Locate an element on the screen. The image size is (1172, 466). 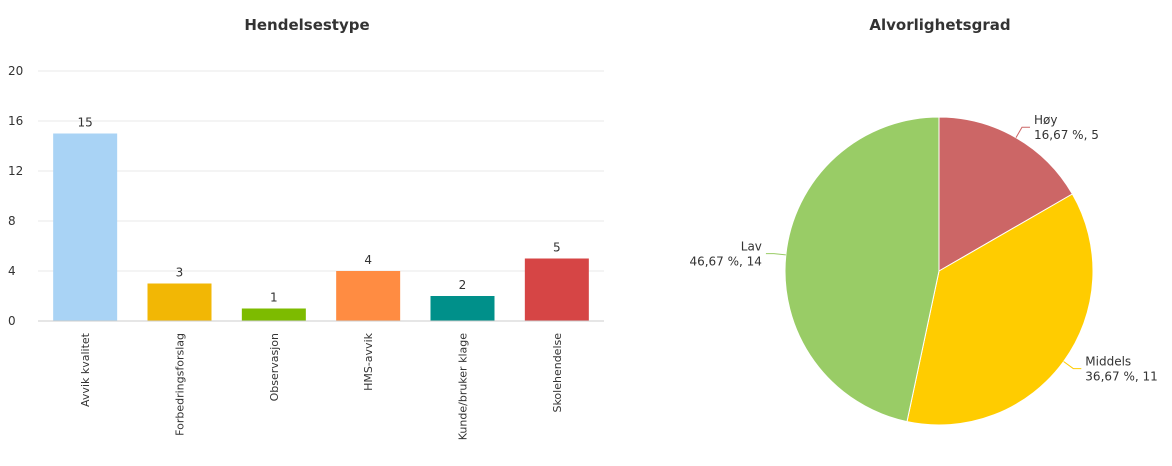
category-label: Avvik kvalitet is located at coordinates (85, 369).